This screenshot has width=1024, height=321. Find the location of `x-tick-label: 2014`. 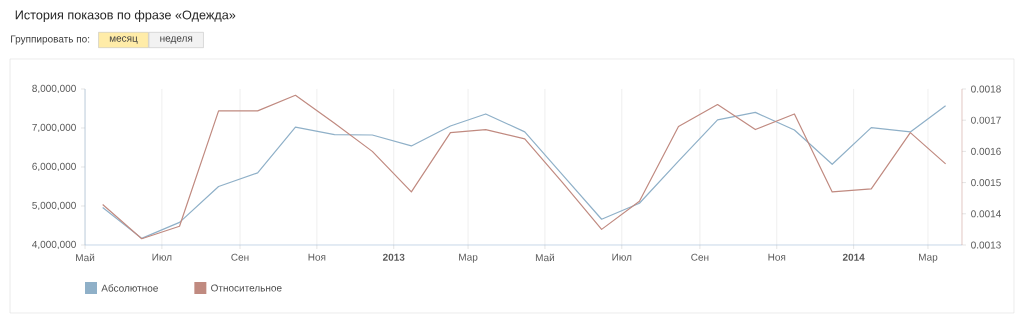

x-tick-label: 2014 is located at coordinates (853, 257).